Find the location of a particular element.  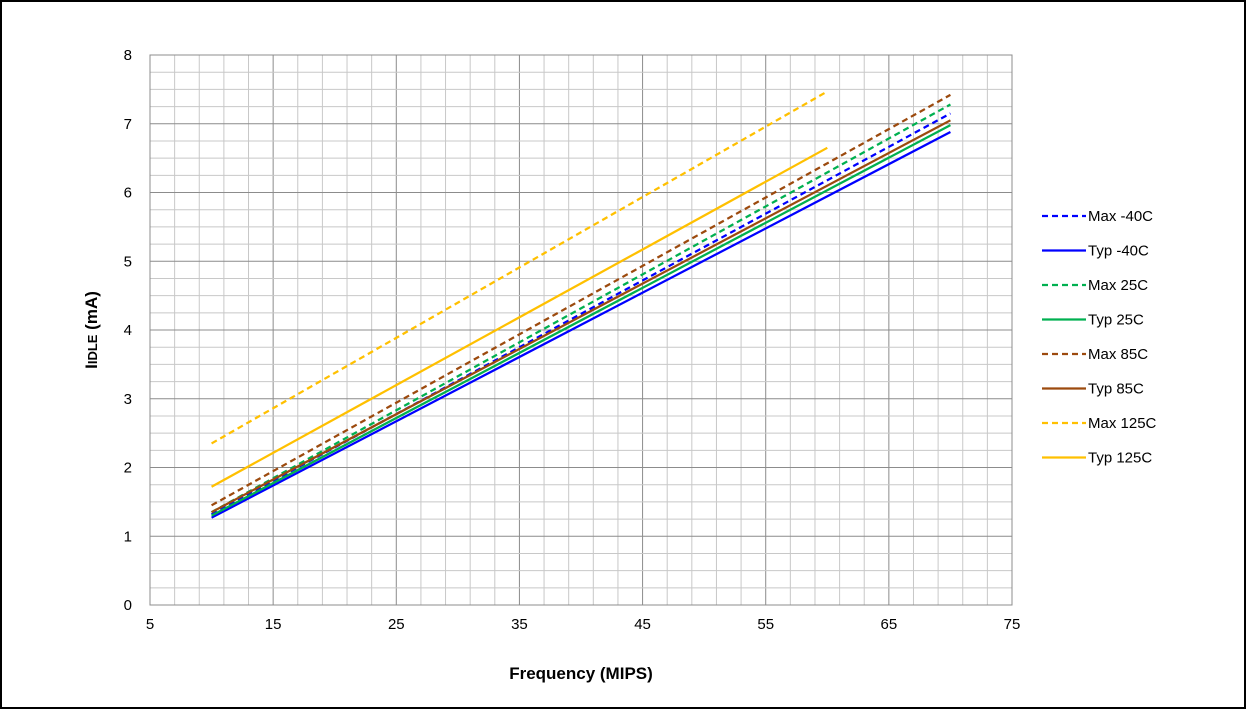

x-tick-label: 5 is located at coordinates (150, 624).